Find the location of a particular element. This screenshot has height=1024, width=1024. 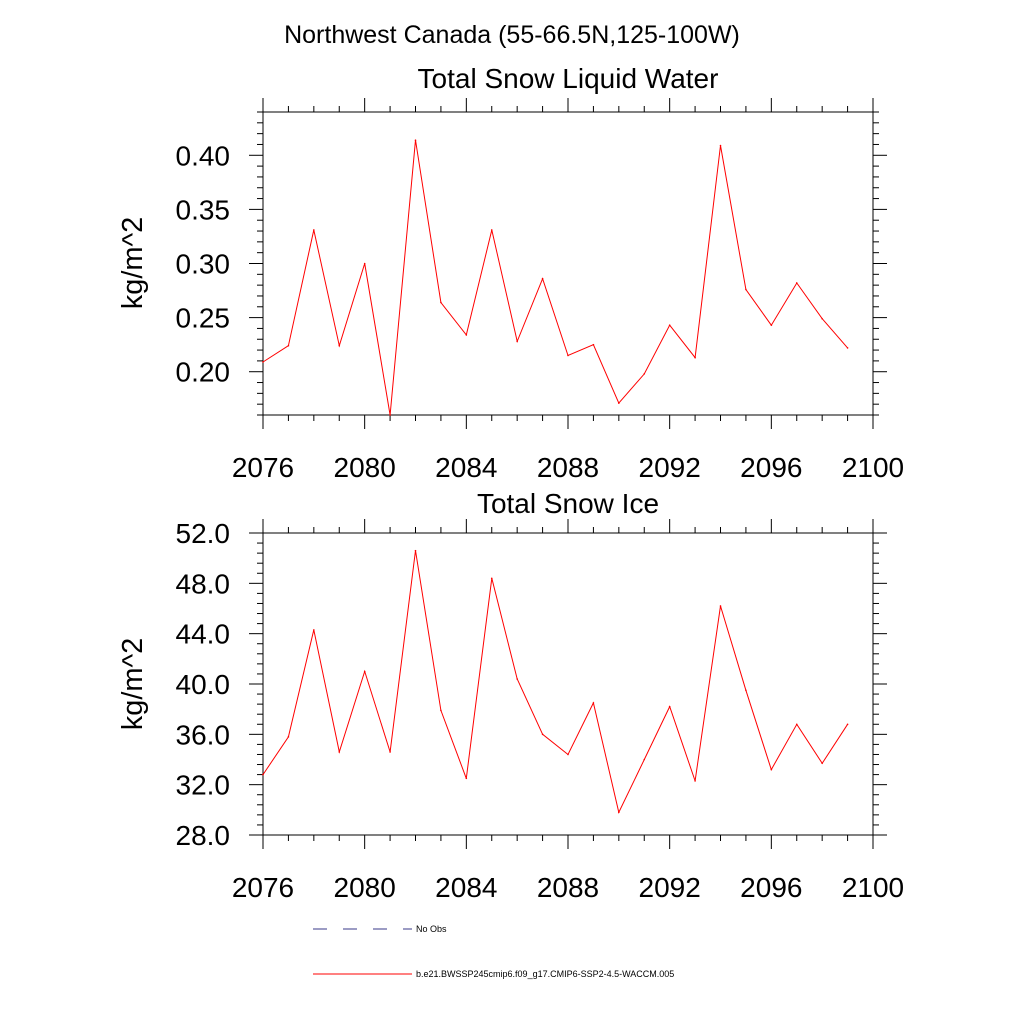

series-line is located at coordinates (555, 682).